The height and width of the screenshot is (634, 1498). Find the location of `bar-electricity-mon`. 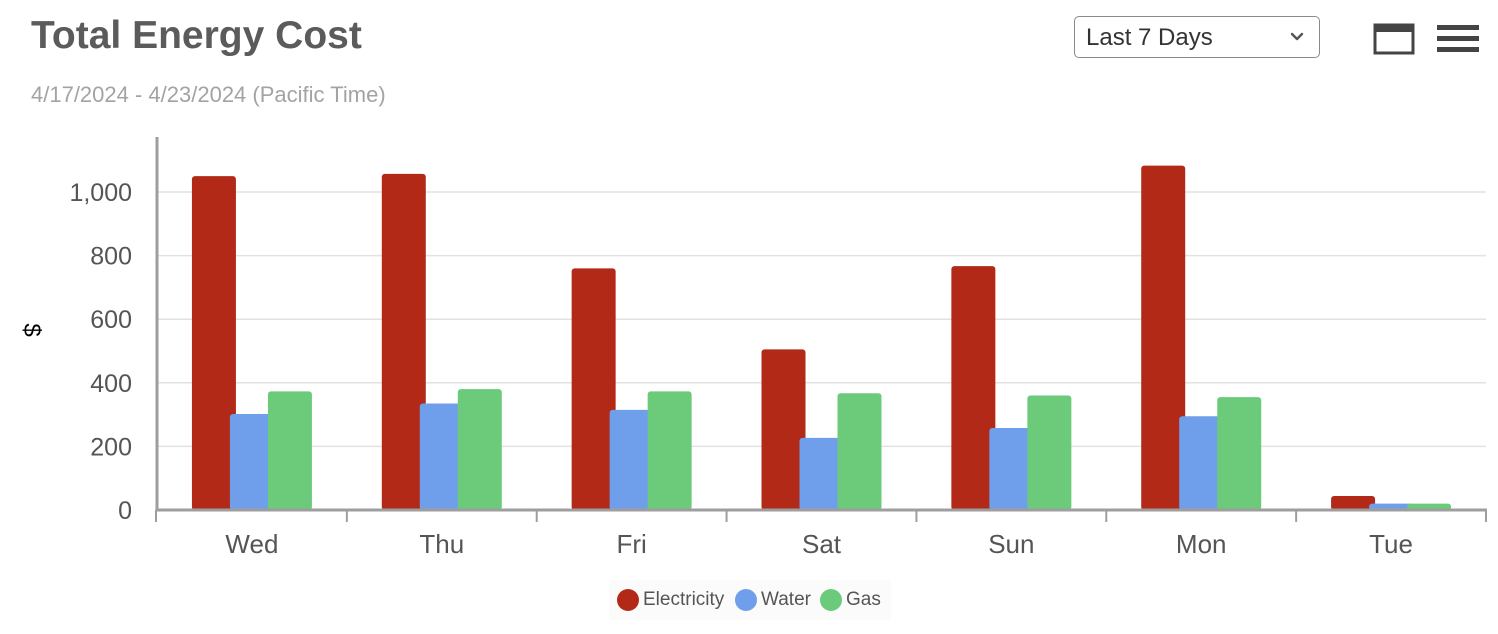

bar-electricity-mon is located at coordinates (1163, 337).